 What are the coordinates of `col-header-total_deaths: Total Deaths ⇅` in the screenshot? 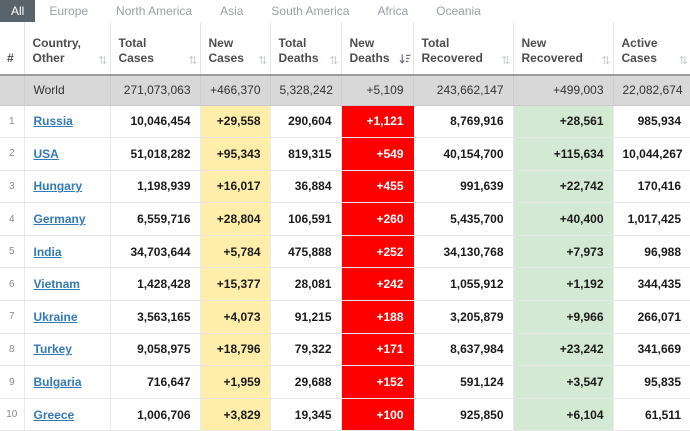 It's located at (306, 49).